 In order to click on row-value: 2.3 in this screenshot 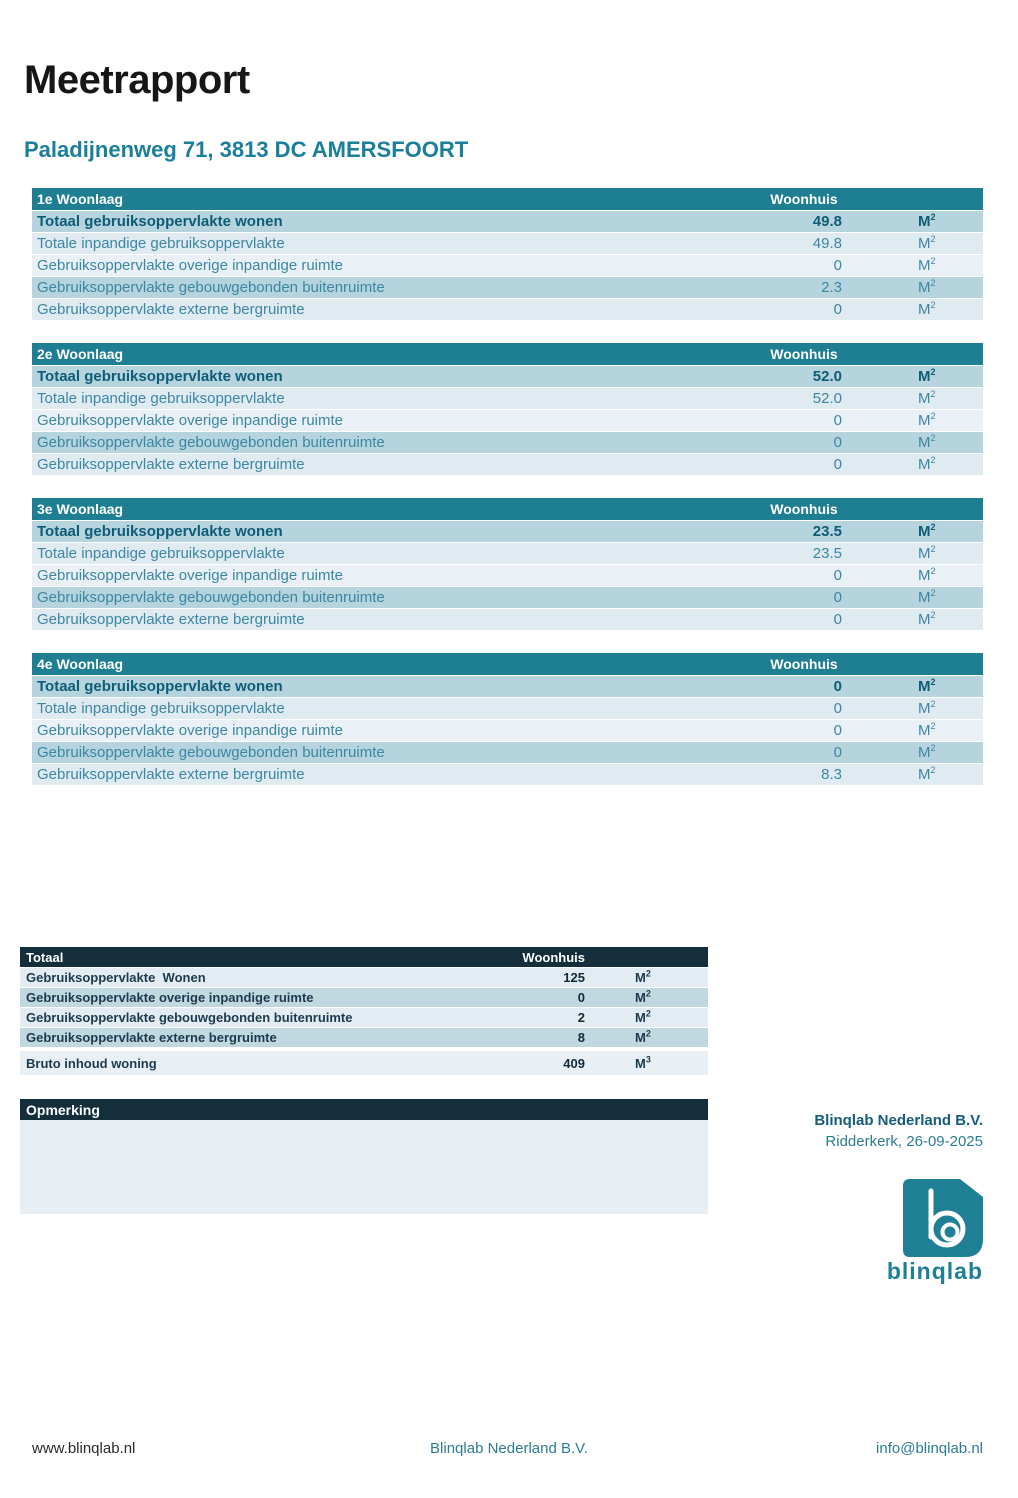, I will do `click(831, 287)`.